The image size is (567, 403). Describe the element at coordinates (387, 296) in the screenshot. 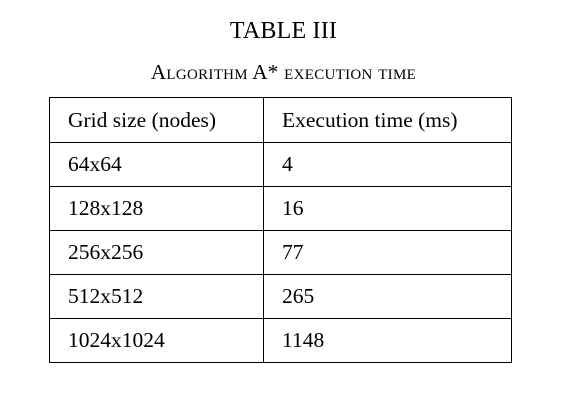

I see `cell-execution-time: 265` at that location.